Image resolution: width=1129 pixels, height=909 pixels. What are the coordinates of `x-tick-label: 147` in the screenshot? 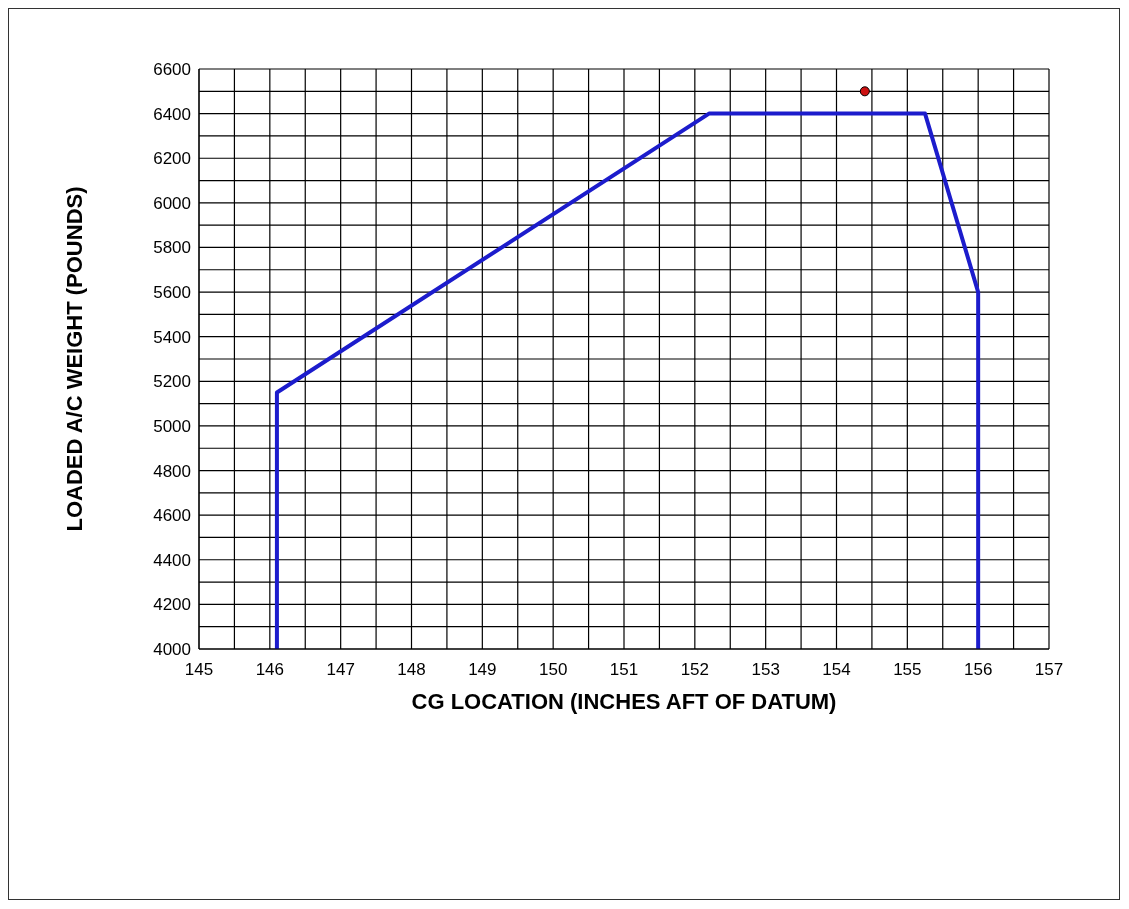 It's located at (340, 670).